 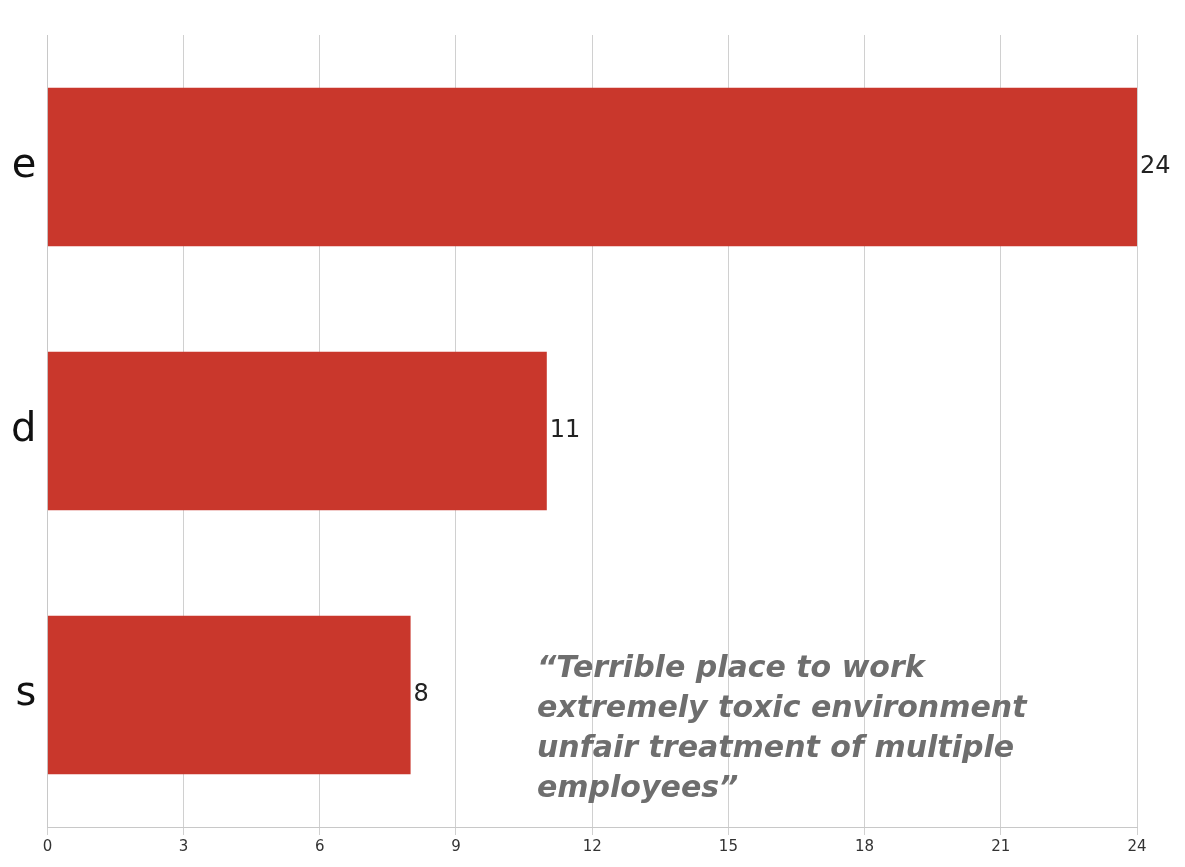 I want to click on x-tick-label: 0, so click(x=47, y=845).